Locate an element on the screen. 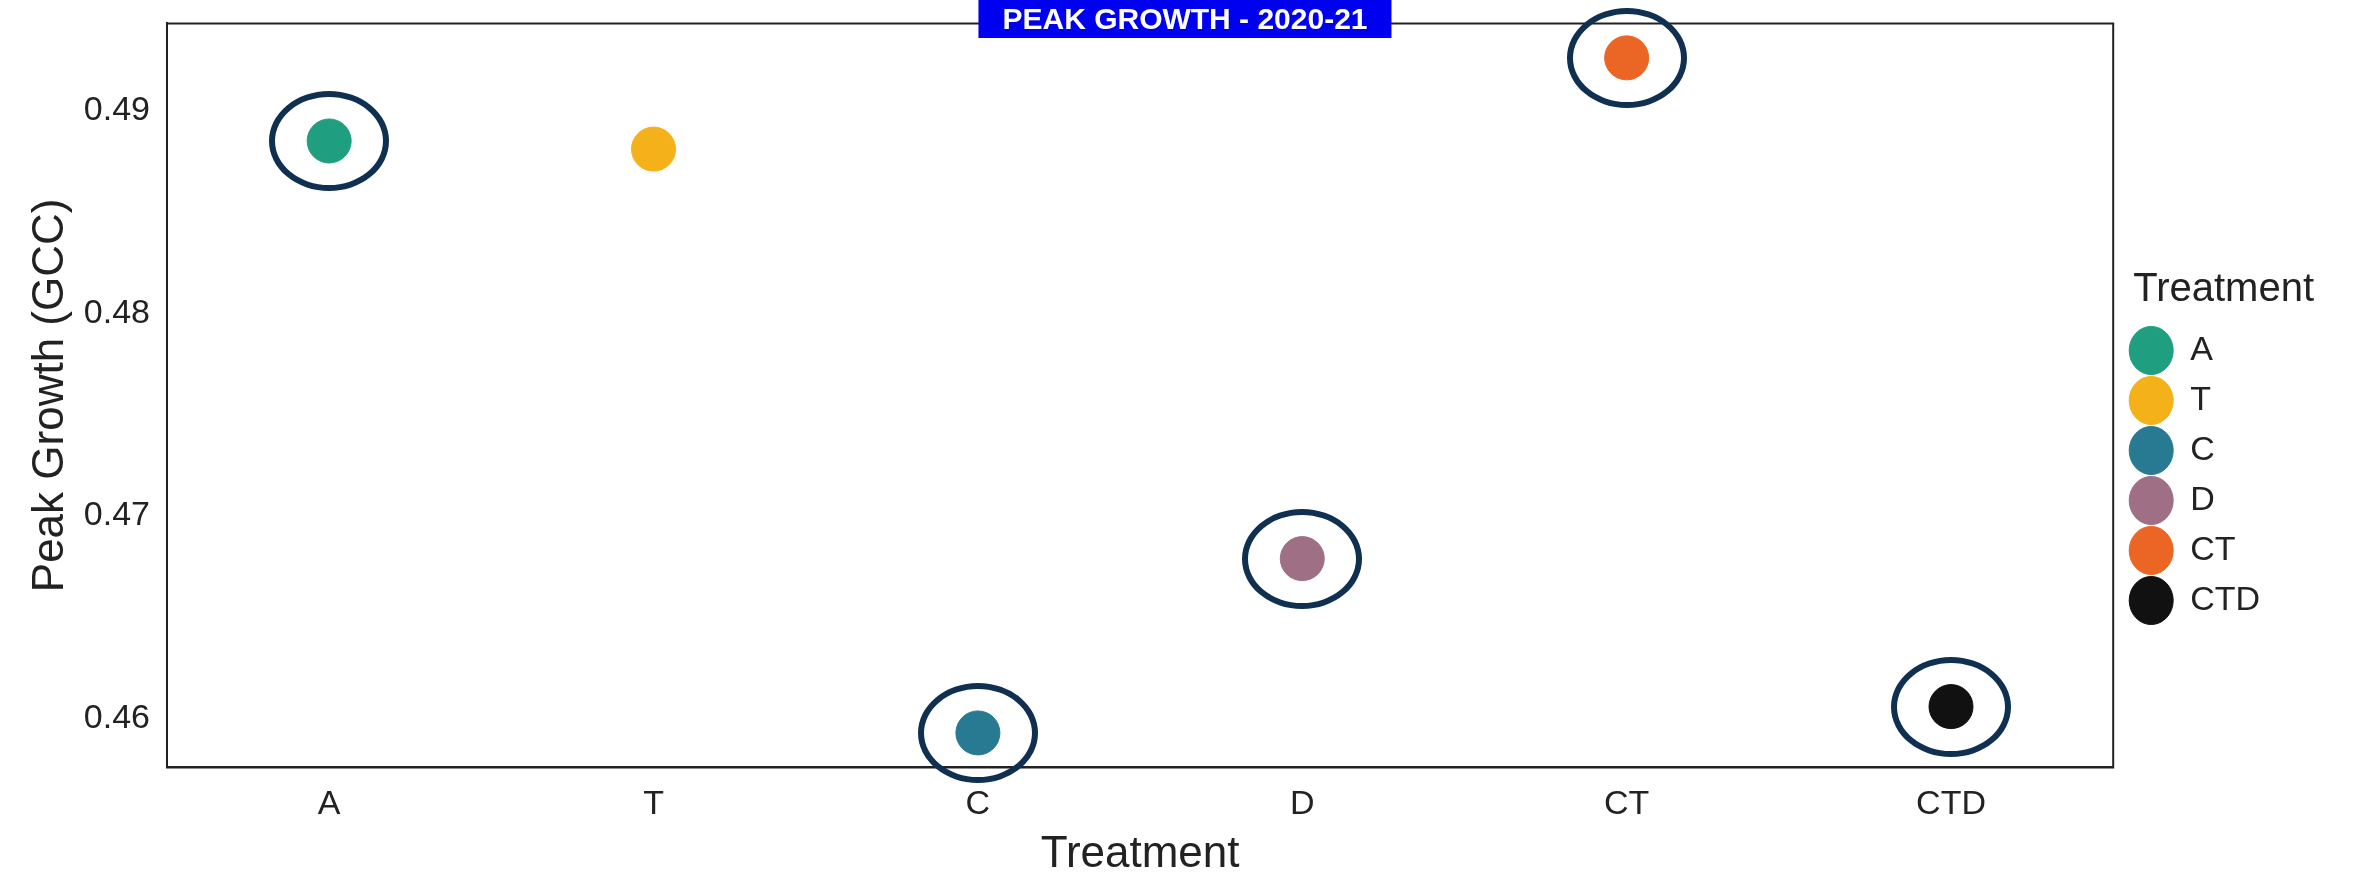 The width and height of the screenshot is (2364, 889). y-tick-label: 0.49 is located at coordinates (116, 107).